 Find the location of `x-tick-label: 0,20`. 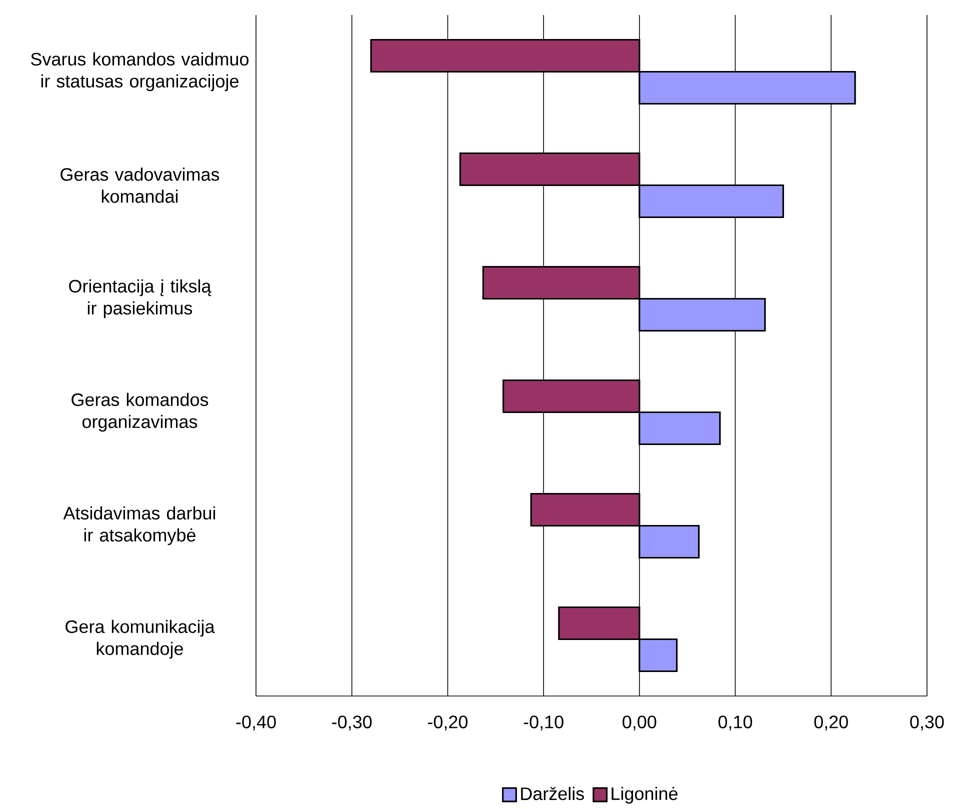

x-tick-label: 0,20 is located at coordinates (831, 723).